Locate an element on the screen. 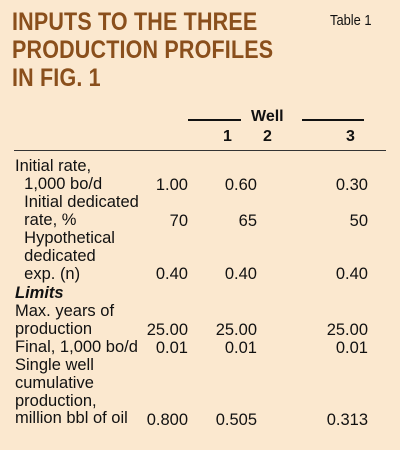  cell-cumulative-production-well-2: 0.505 is located at coordinates (236, 420).